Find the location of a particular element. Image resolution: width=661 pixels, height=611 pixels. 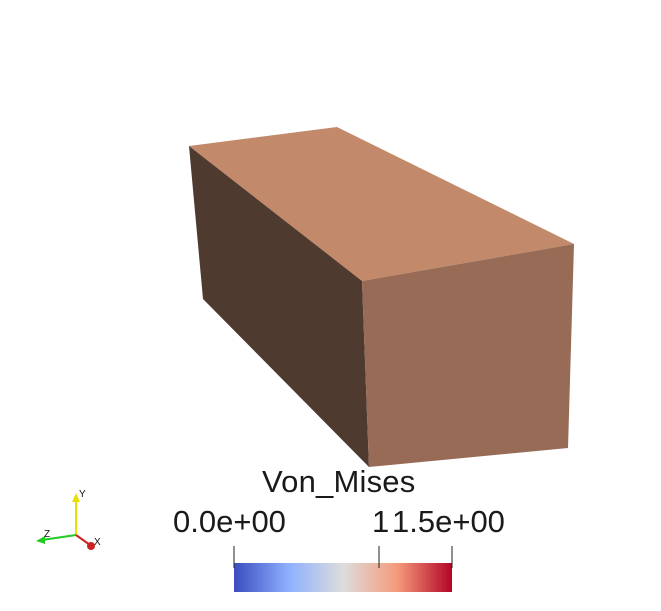

z-axis-line is located at coordinates (59, 537).